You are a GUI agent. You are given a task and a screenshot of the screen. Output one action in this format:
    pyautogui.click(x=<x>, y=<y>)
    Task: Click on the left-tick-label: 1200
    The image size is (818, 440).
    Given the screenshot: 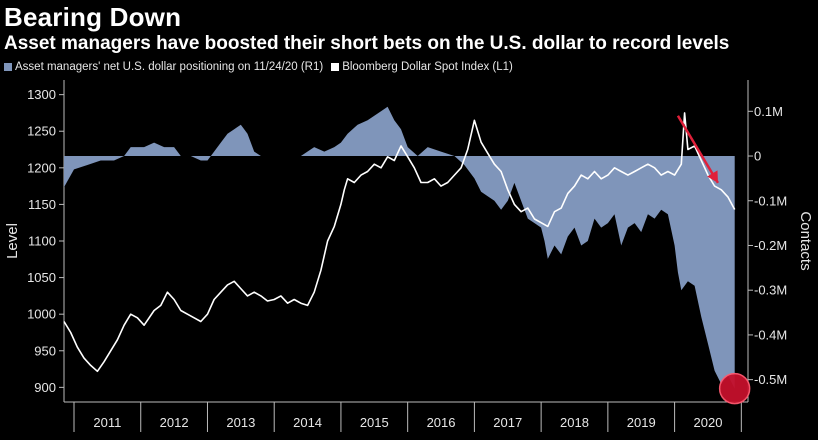 What is the action you would take?
    pyautogui.click(x=41, y=167)
    